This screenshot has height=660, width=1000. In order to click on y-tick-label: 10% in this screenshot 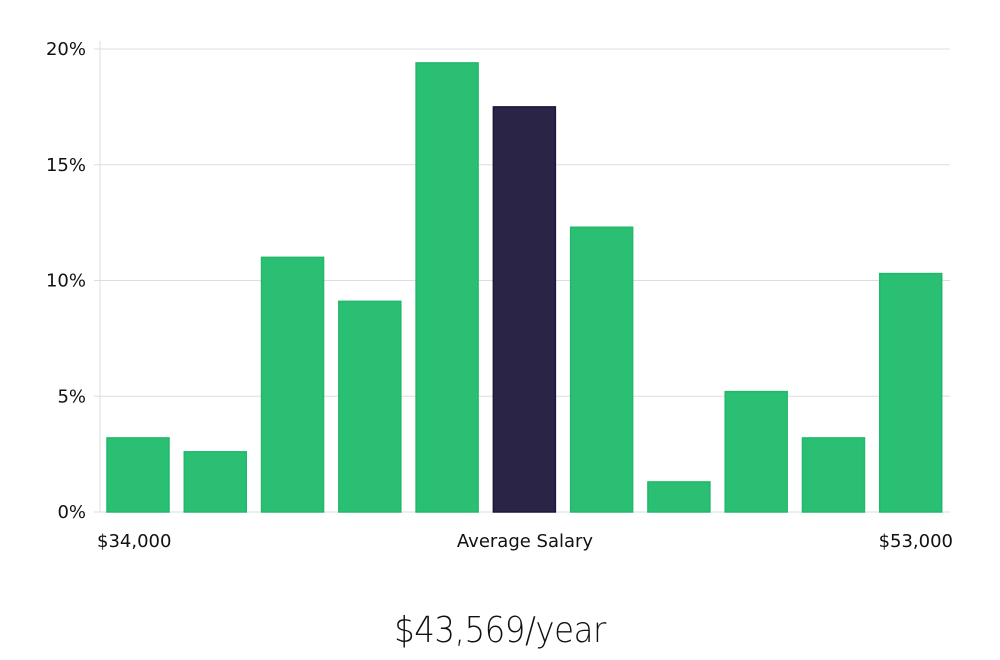, I will do `click(66, 281)`.